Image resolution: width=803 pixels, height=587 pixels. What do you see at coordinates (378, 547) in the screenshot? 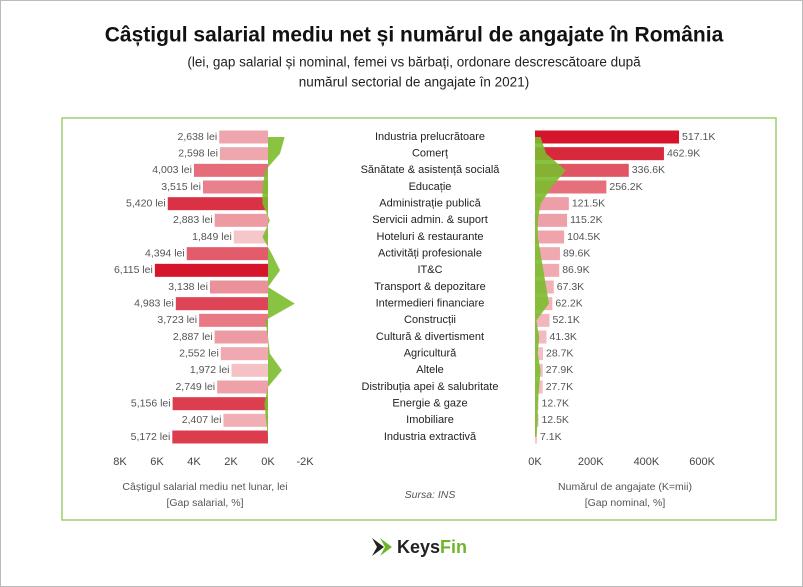
I see `logo-icon` at bounding box center [378, 547].